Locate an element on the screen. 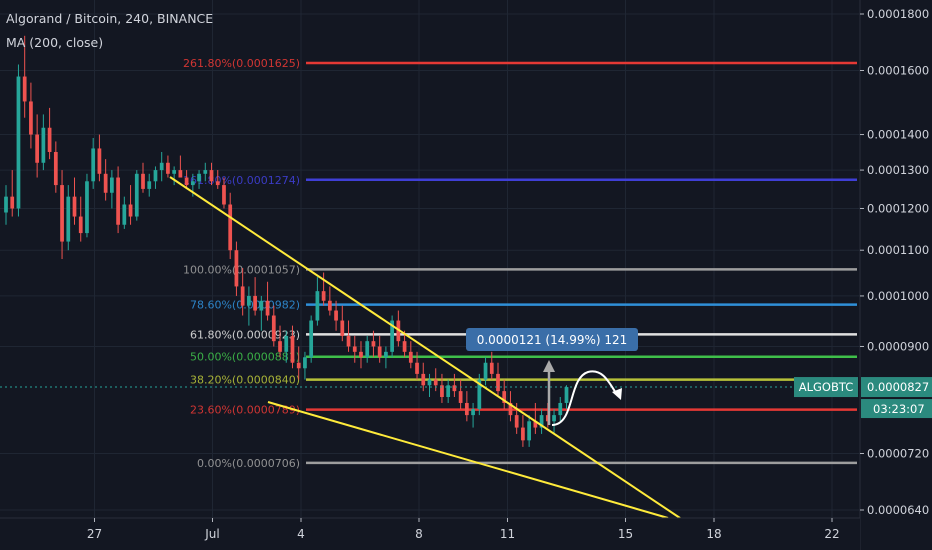  time-tick-label: 11 is located at coordinates (507, 534).